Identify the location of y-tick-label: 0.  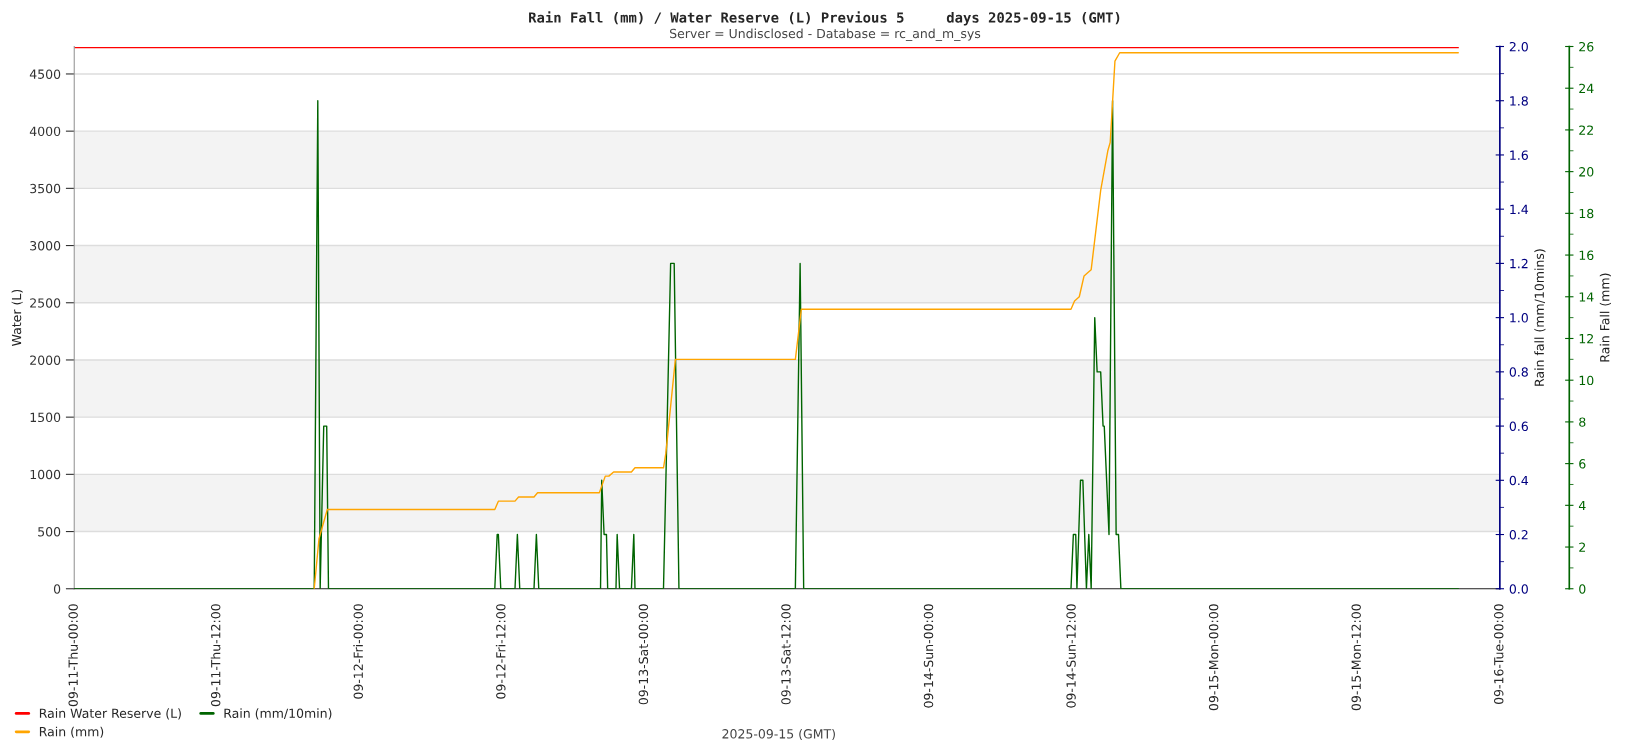
(57, 589).